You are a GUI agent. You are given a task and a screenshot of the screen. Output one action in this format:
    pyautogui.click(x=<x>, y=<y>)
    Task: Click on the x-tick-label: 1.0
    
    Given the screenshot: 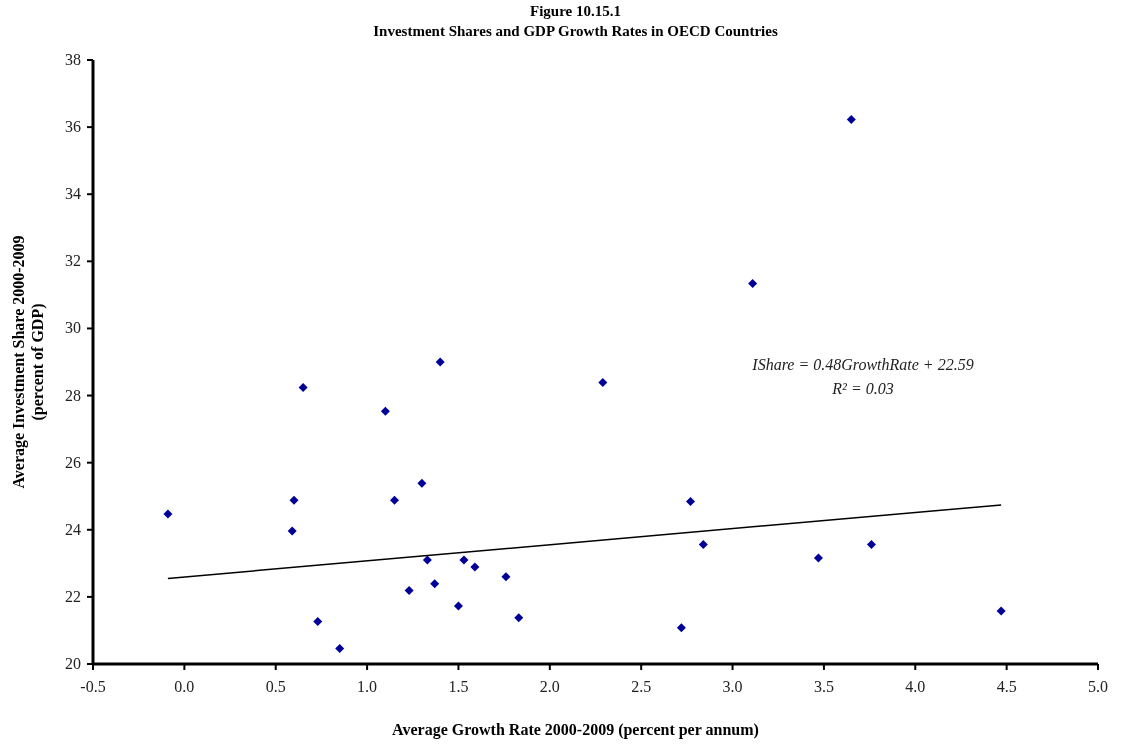 What is the action you would take?
    pyautogui.click(x=367, y=686)
    